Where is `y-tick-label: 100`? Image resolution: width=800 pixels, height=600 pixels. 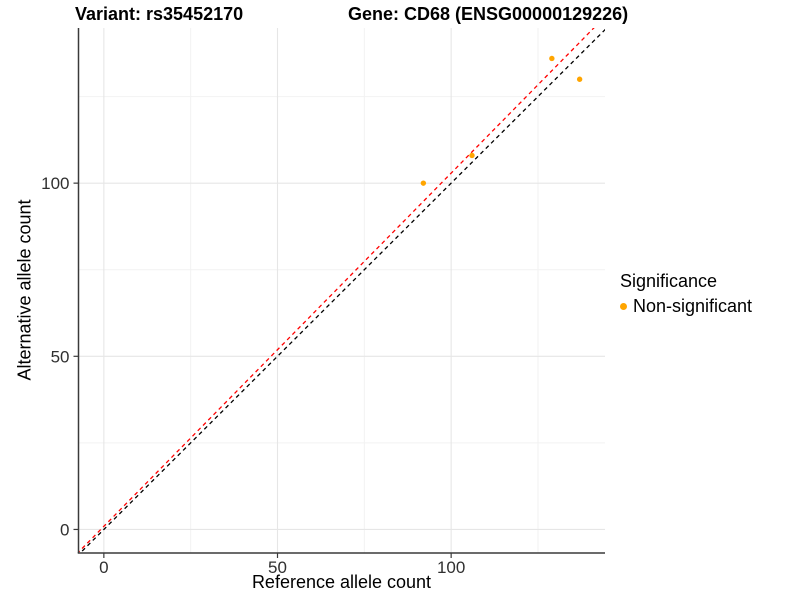
y-tick-label: 100 is located at coordinates (55, 183).